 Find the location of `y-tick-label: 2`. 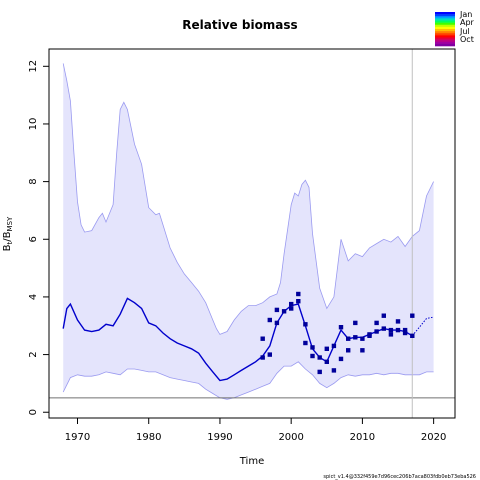

y-tick-label: 2 is located at coordinates (33, 354).